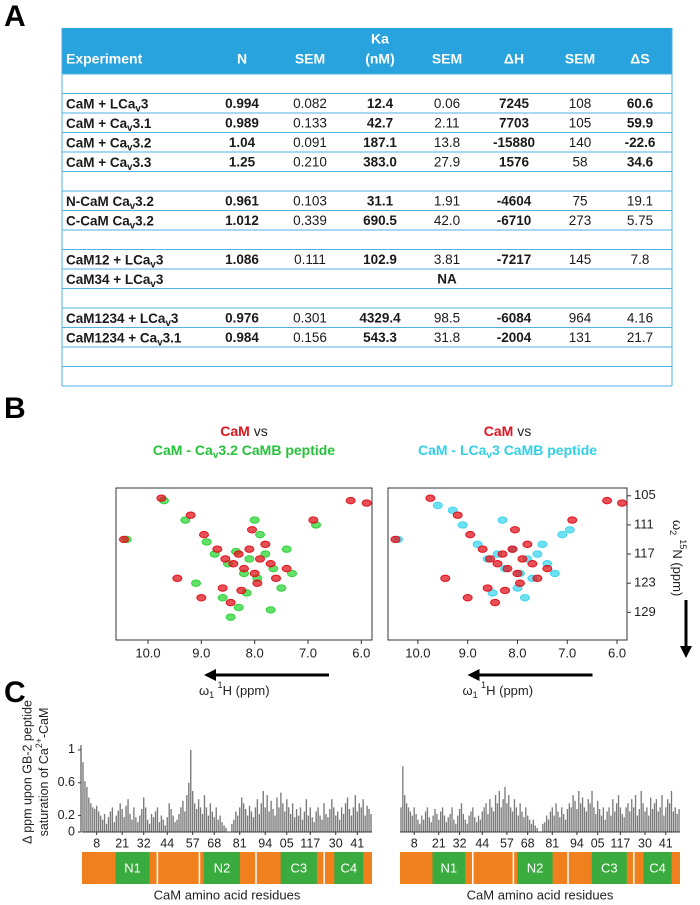  What do you see at coordinates (71, 749) in the screenshot?
I see `y-tick-label: 1` at bounding box center [71, 749].